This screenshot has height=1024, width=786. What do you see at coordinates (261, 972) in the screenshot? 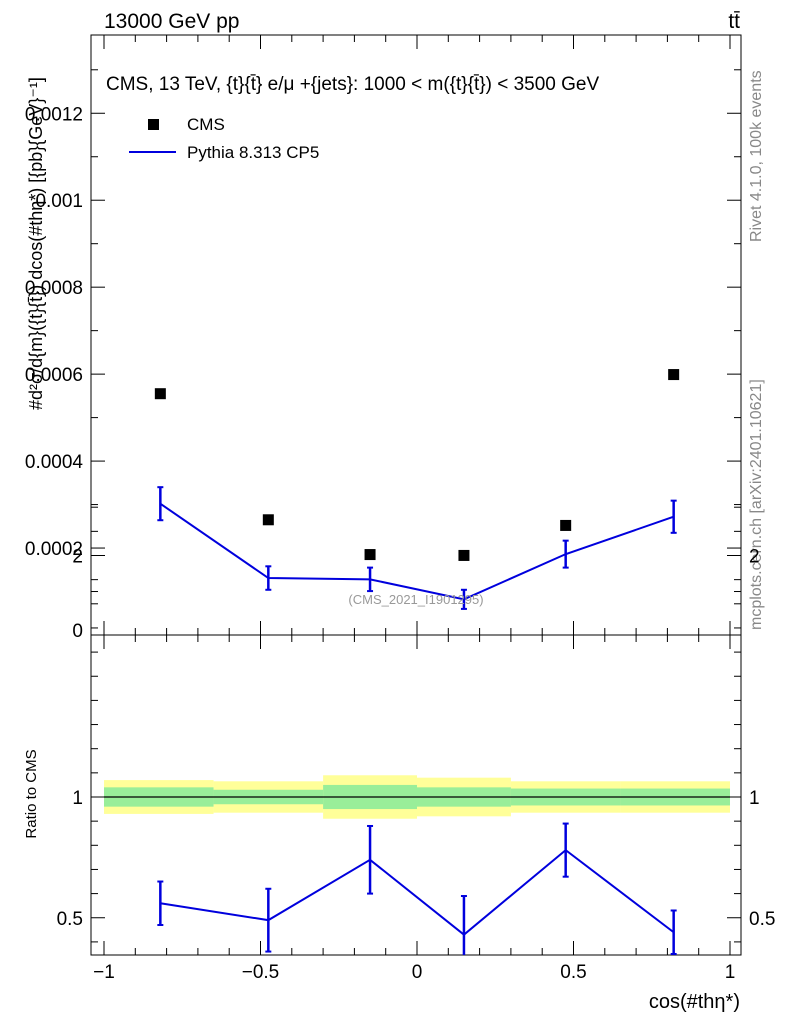
I see `x-tick-label: −0.5` at bounding box center [261, 972].